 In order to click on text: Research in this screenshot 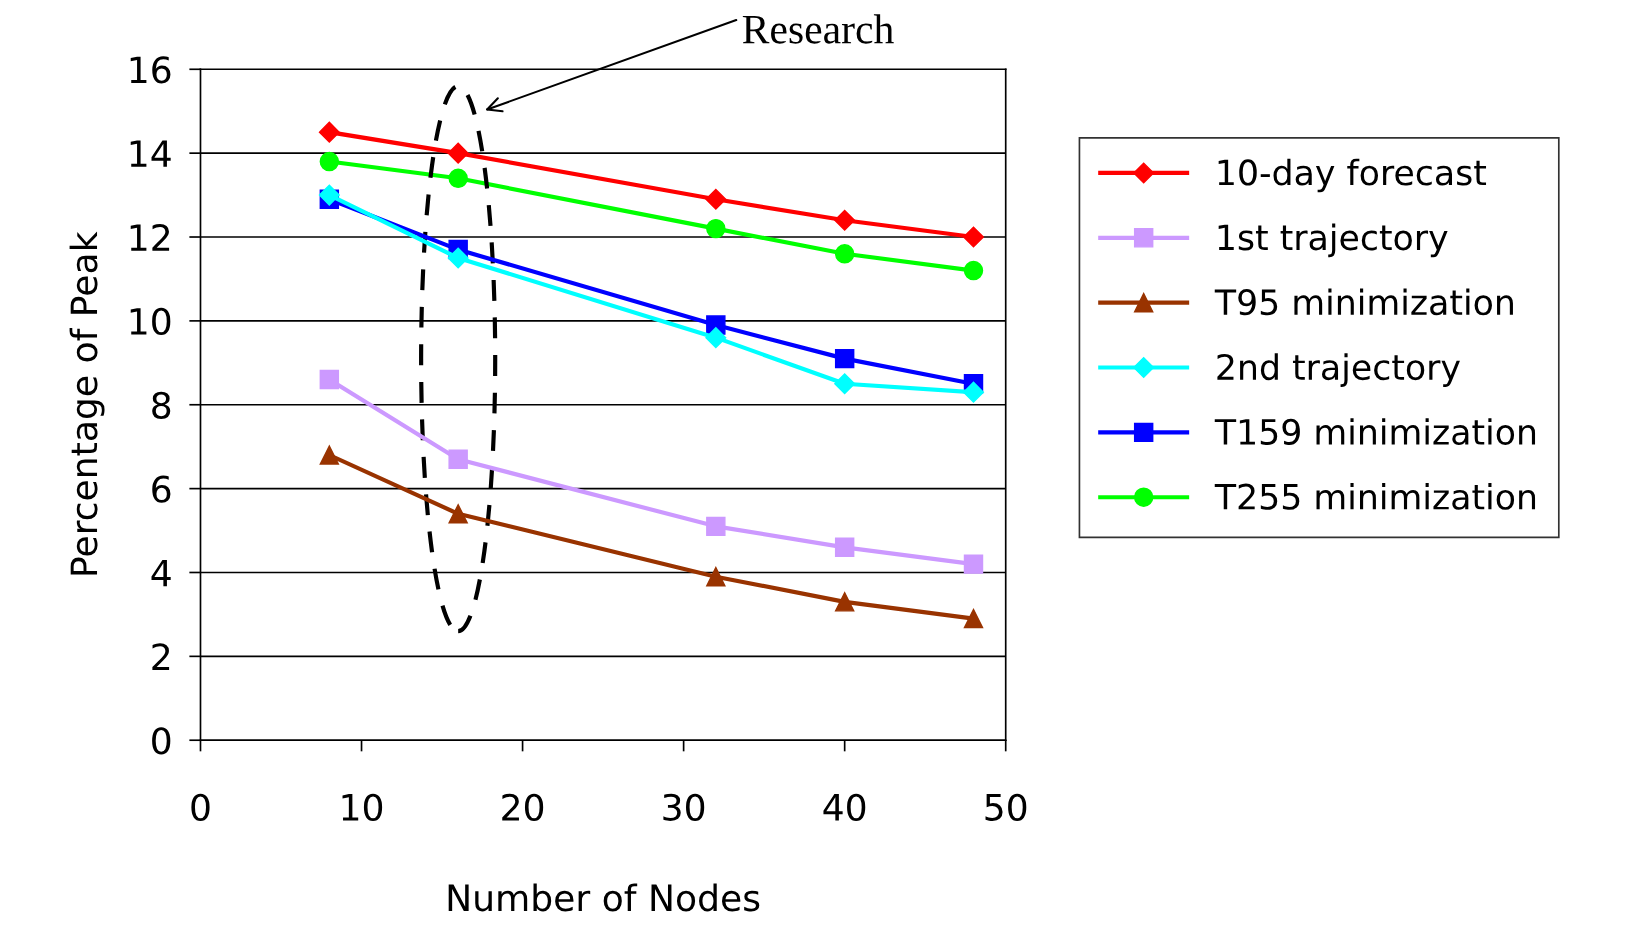, I will do `click(818, 29)`.